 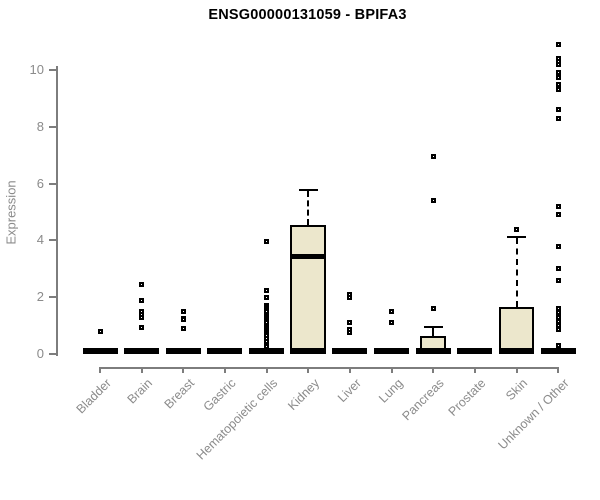 What do you see at coordinates (349, 391) in the screenshot?
I see `x-tick-label: Liver` at bounding box center [349, 391].